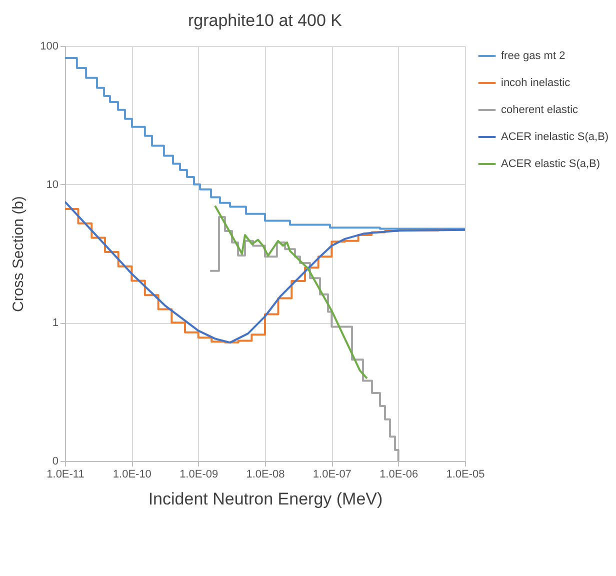 The image size is (616, 576). What do you see at coordinates (55, 462) in the screenshot?
I see `y-tick-label: 0` at bounding box center [55, 462].